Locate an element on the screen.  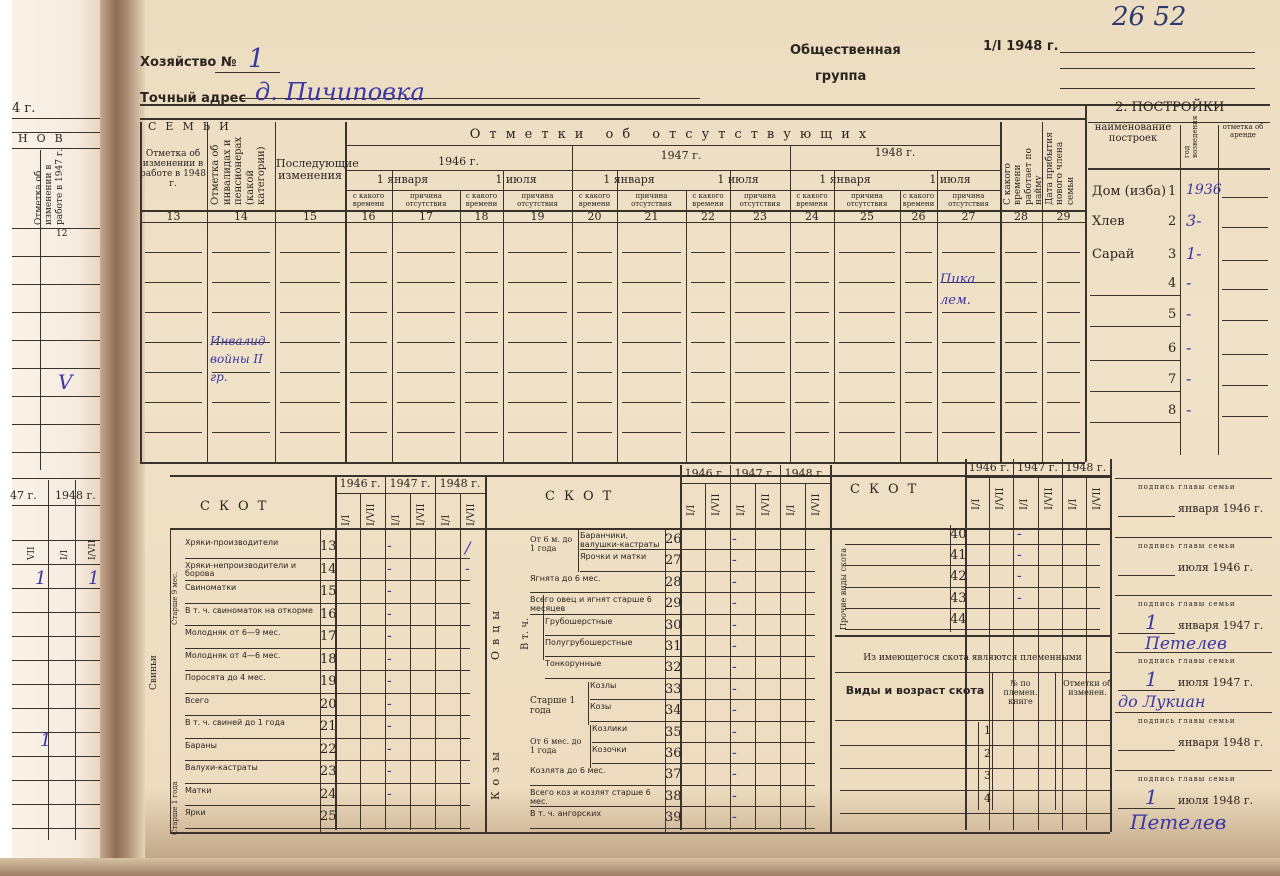
livestock-row-label: Ягнята до 6 мес. is located at coordinates (565, 578).